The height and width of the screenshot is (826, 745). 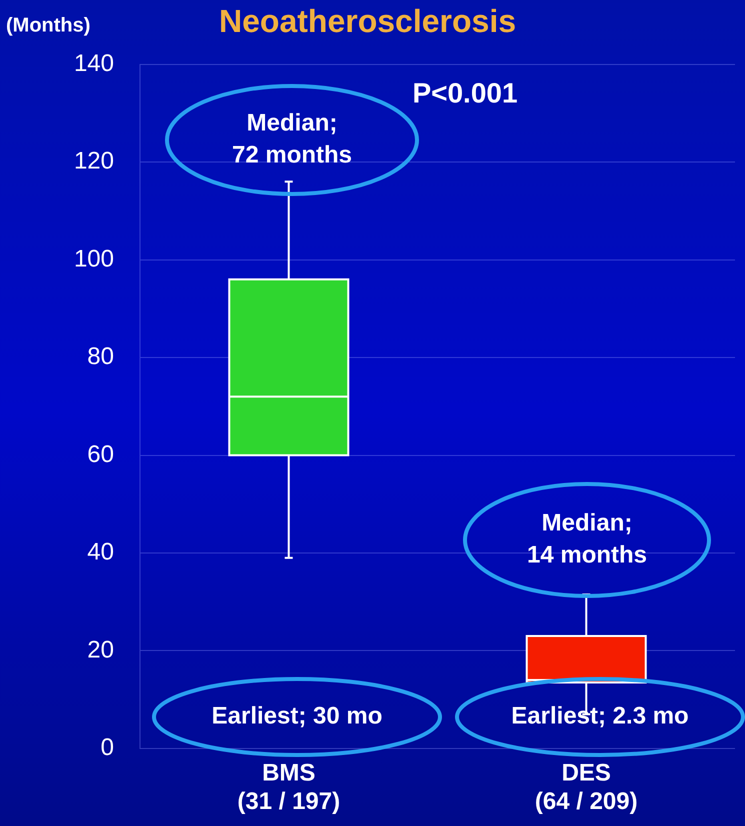 I want to click on y-tick-label: 100, so click(x=94, y=258).